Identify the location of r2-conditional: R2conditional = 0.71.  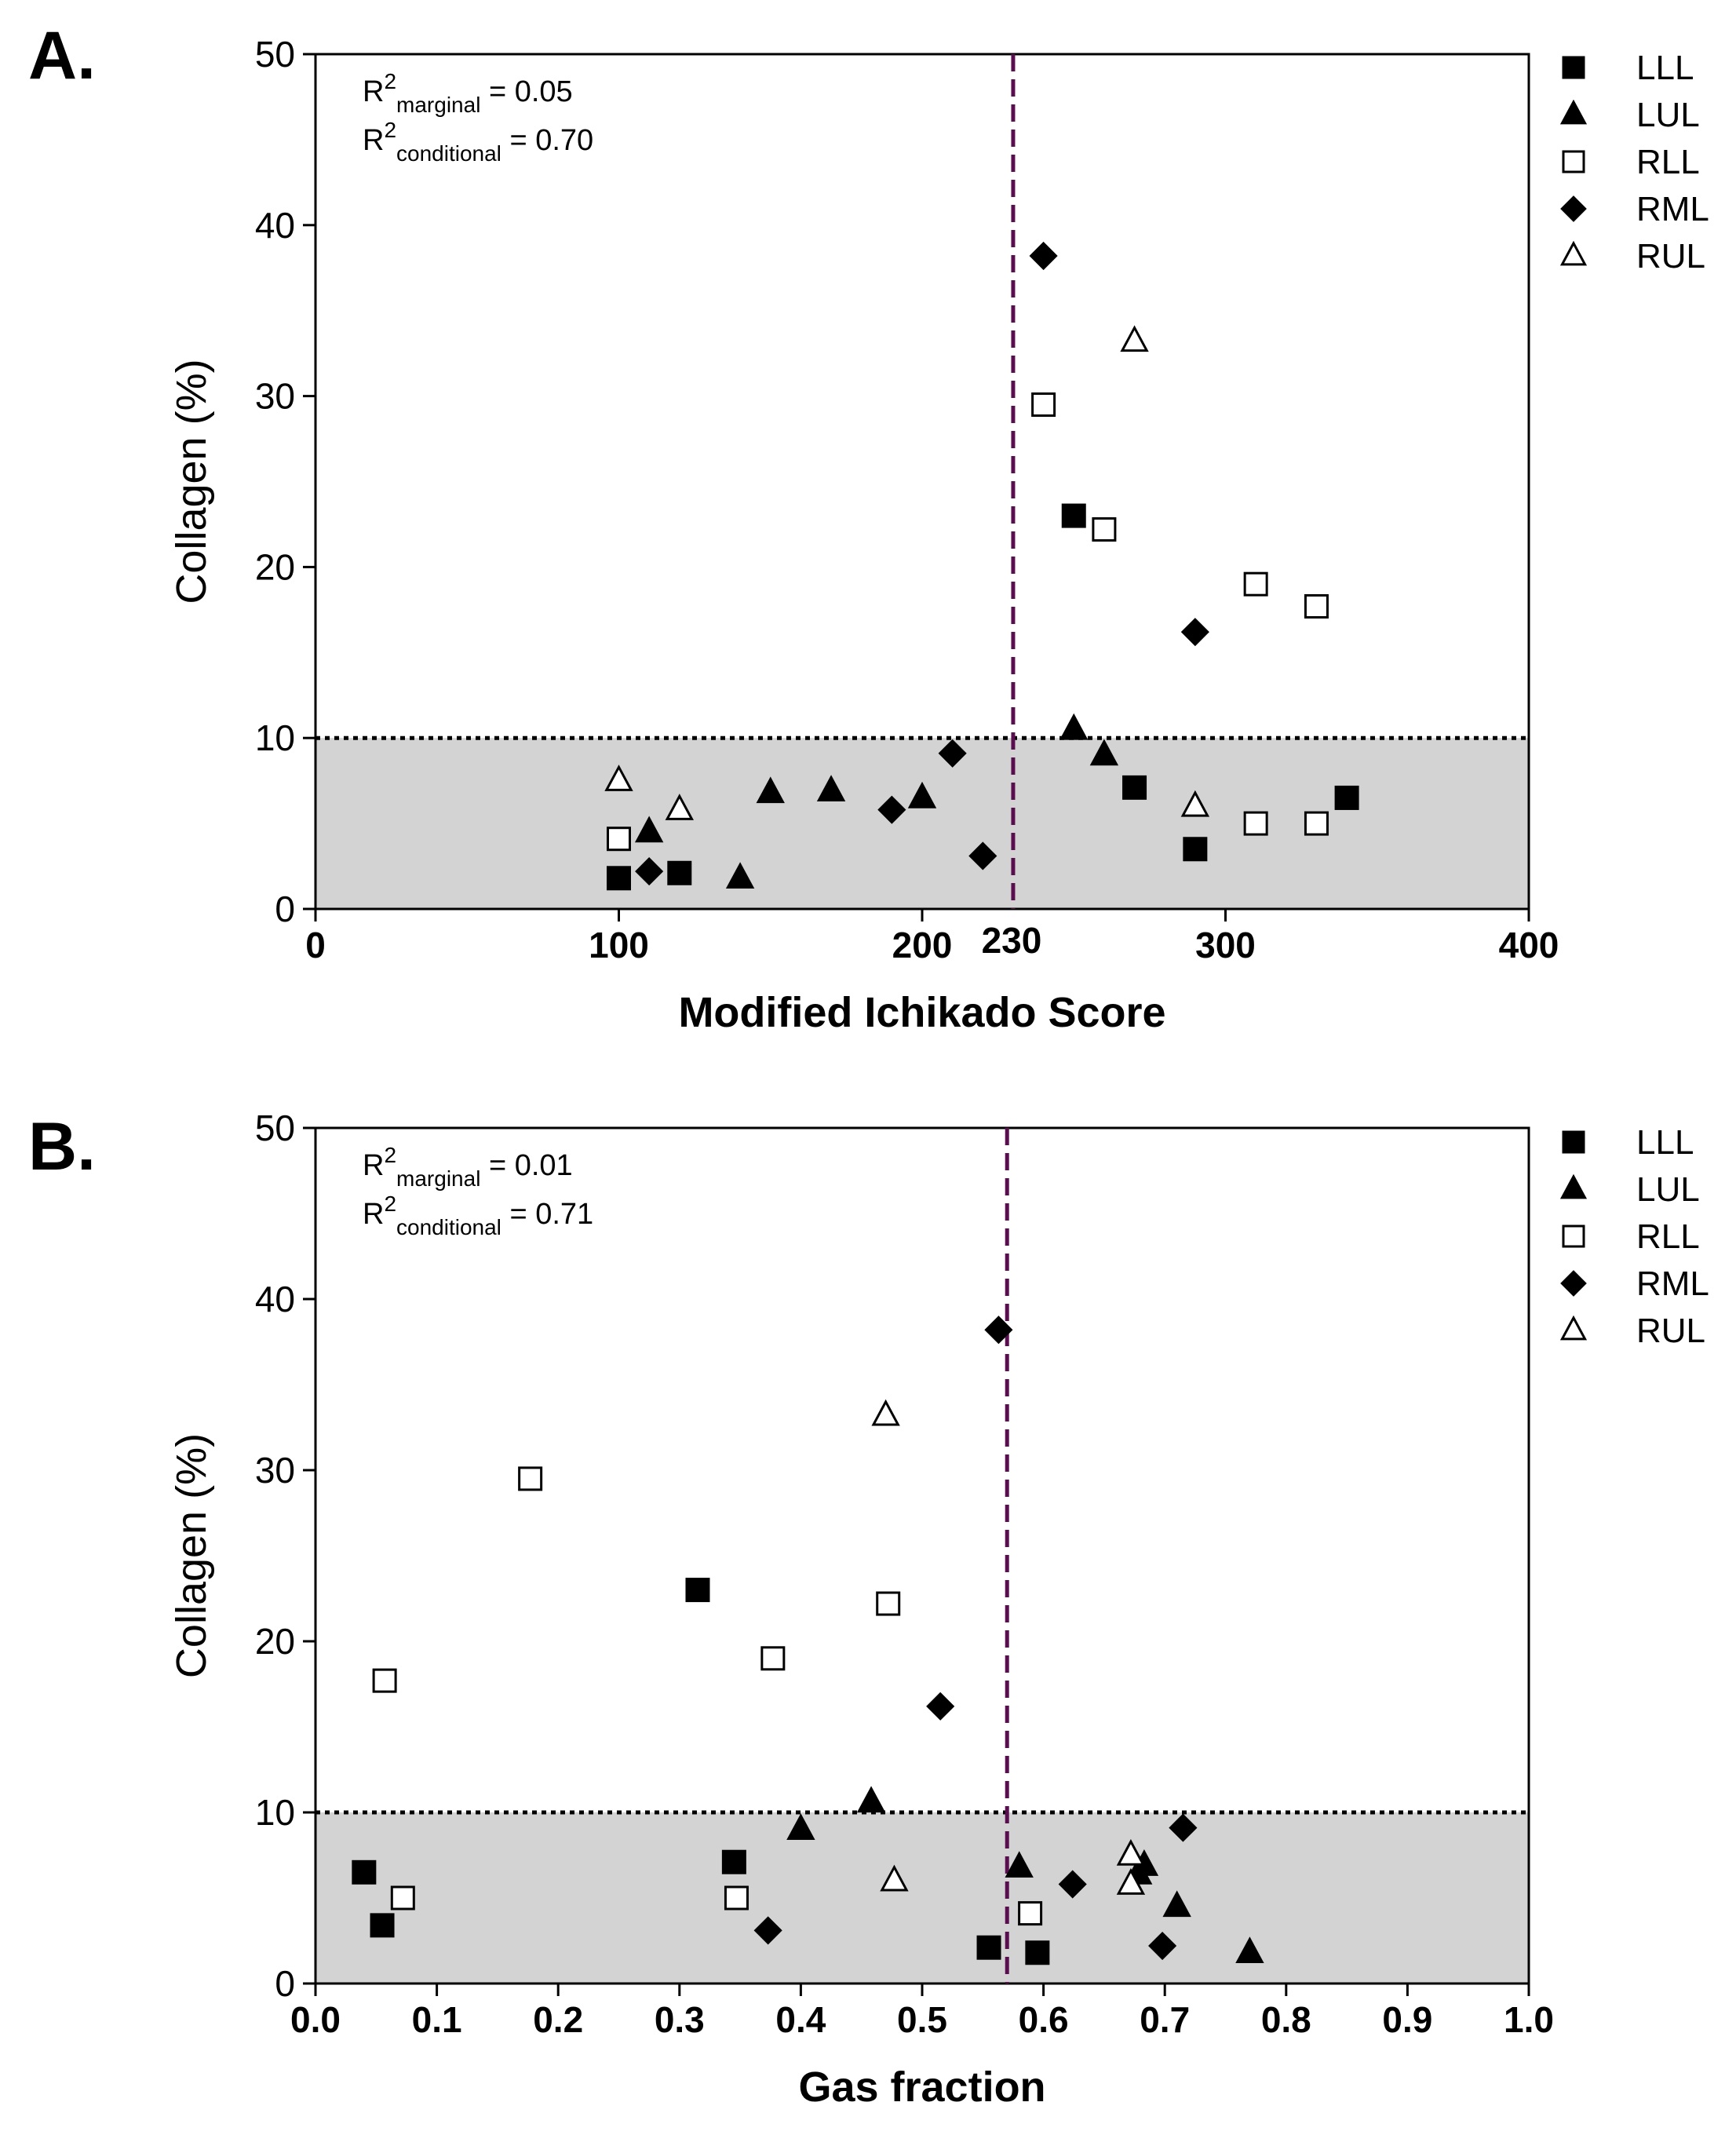
(478, 1215).